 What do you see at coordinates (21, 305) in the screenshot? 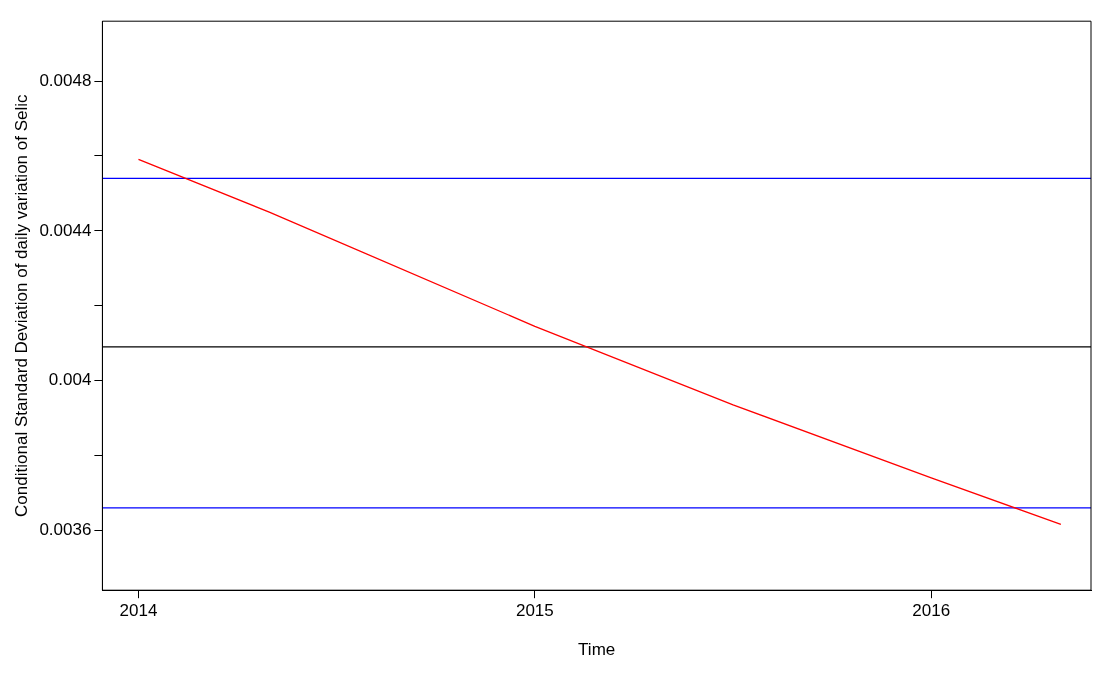
I see `y-axis-title: Conditional Standard Deviation of daily variation of Selic` at bounding box center [21, 305].